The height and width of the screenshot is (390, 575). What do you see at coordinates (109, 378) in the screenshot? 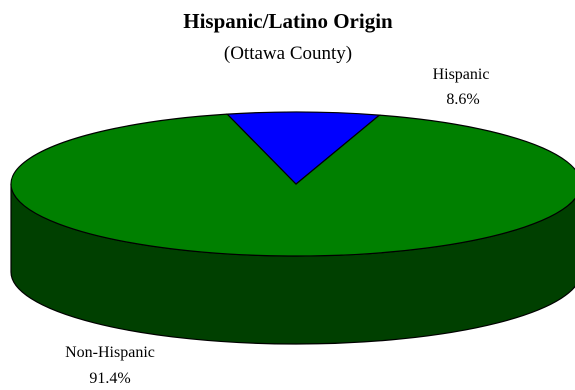
I see `slice-value-non-hispanic: 91.4%` at bounding box center [109, 378].